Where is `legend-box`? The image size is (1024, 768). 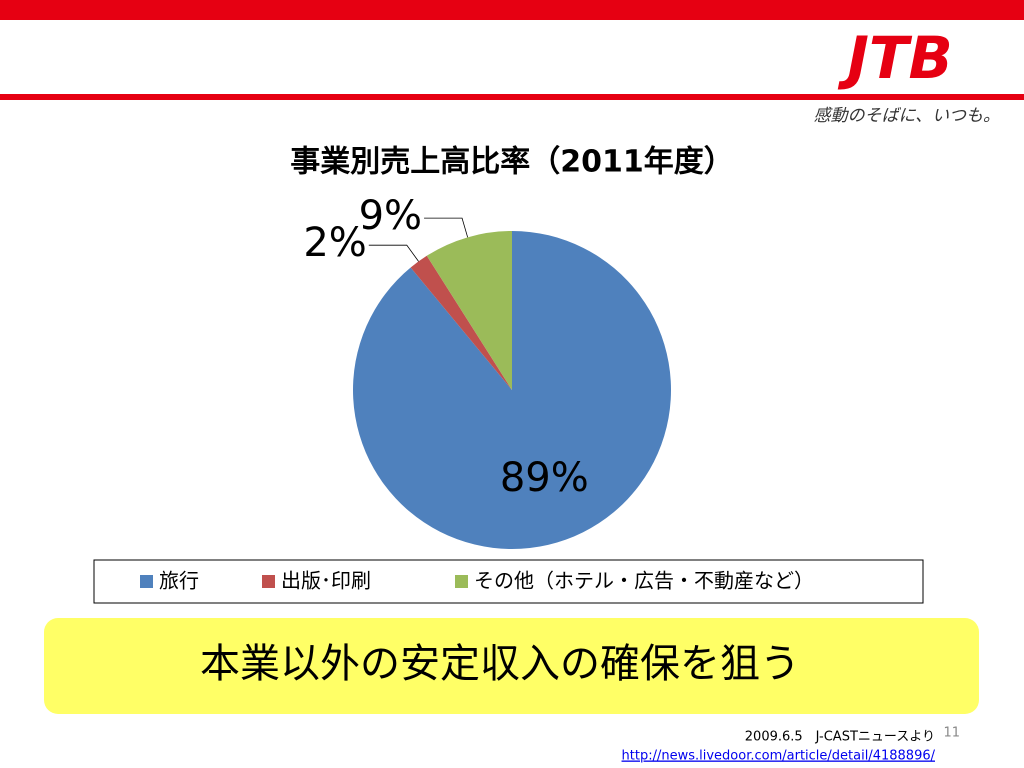
legend-box is located at coordinates (508, 581).